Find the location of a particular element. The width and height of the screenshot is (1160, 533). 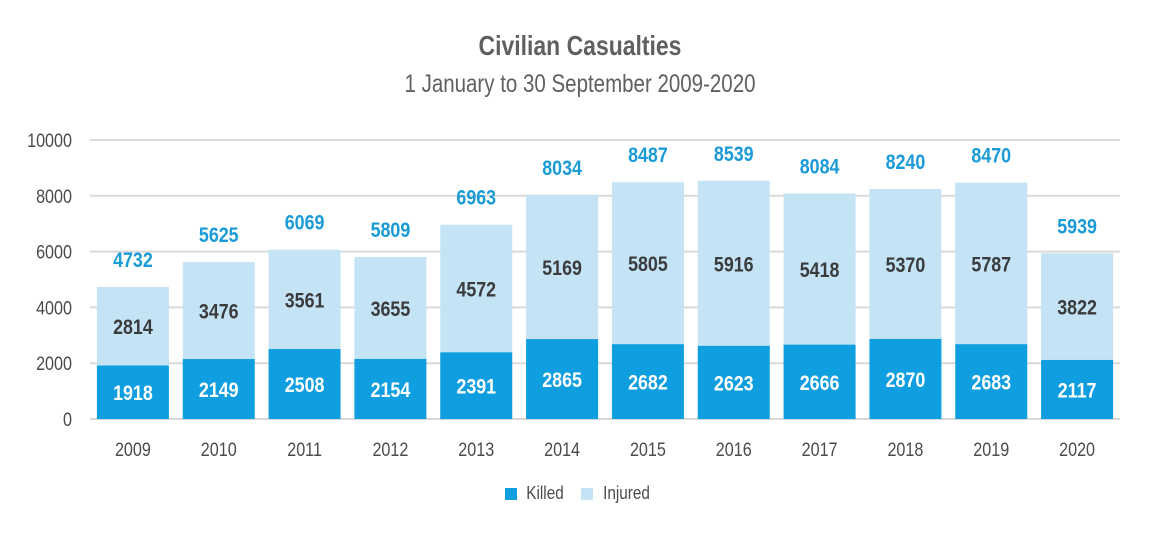

y-tick-label: 4000 is located at coordinates (54, 308).